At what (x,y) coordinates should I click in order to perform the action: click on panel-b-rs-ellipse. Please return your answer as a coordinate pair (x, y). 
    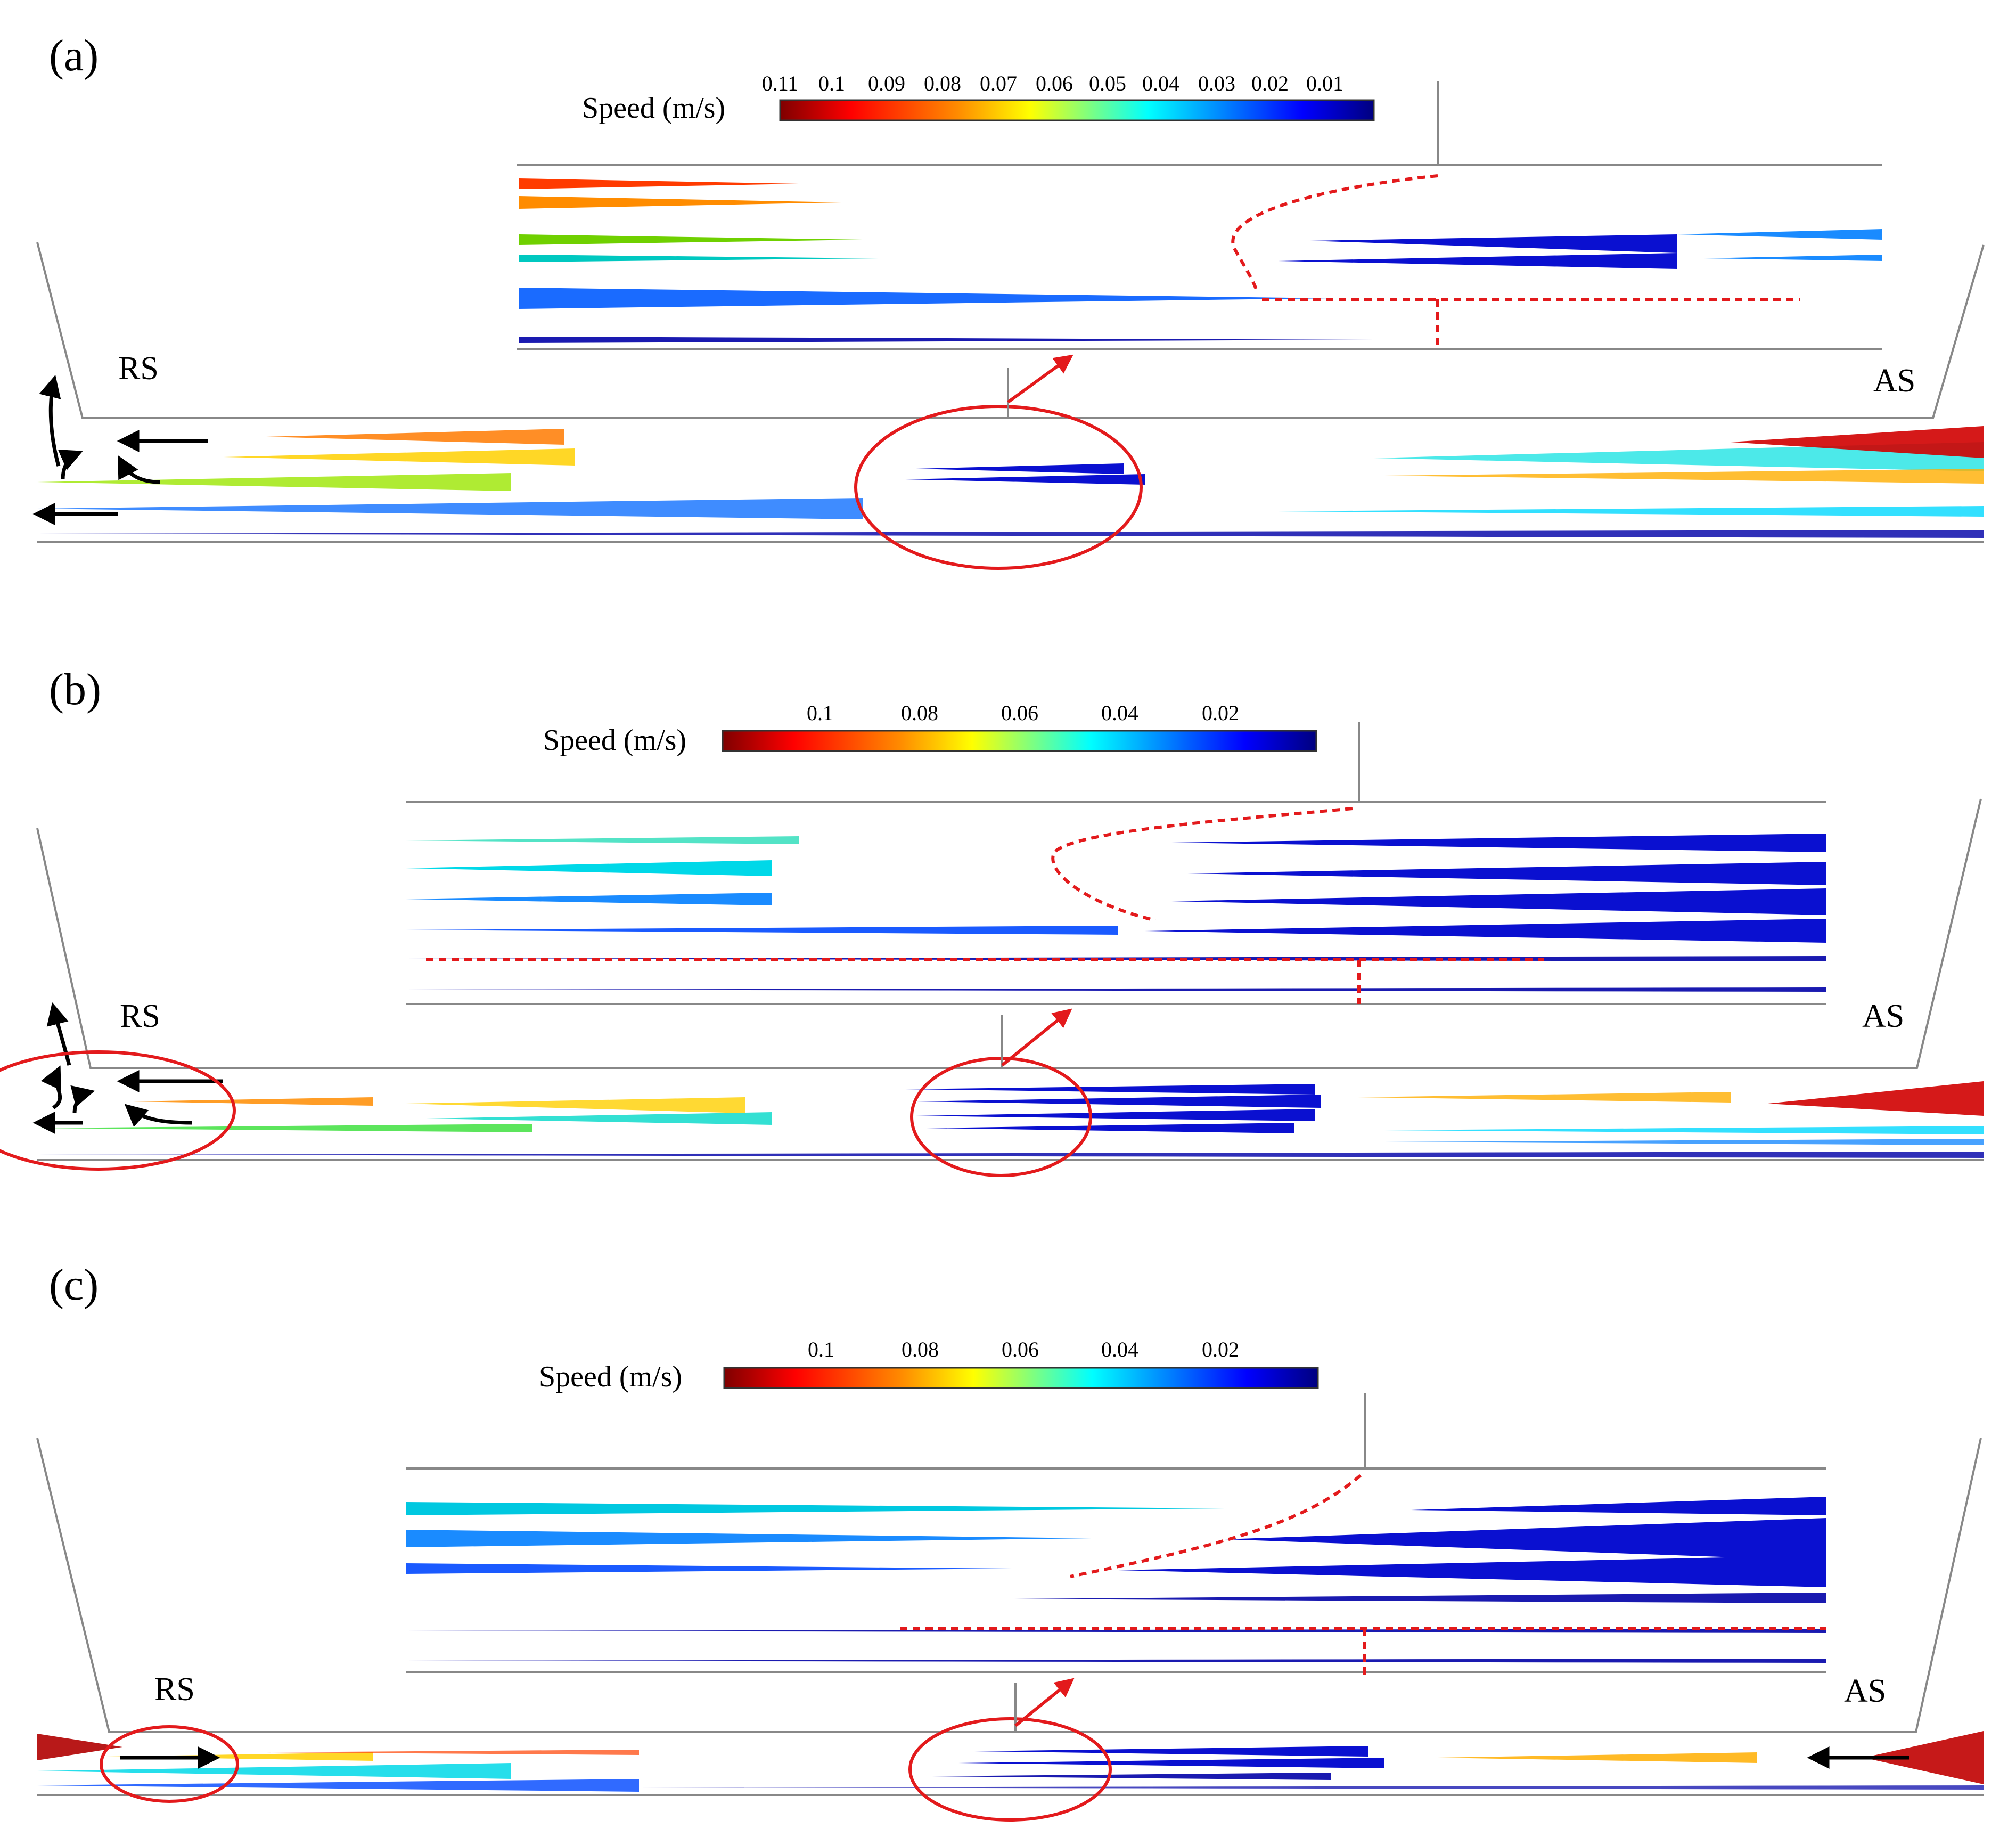
    Looking at the image, I should click on (118, 1110).